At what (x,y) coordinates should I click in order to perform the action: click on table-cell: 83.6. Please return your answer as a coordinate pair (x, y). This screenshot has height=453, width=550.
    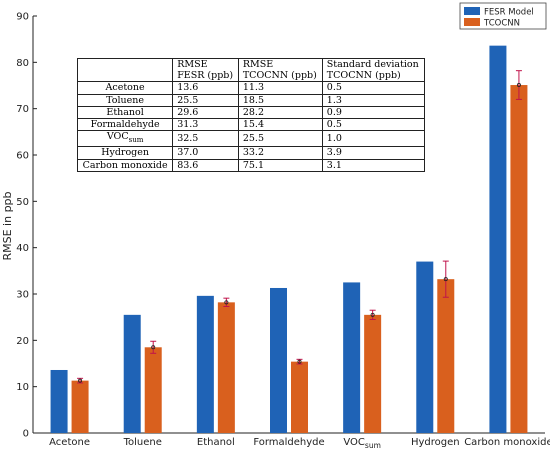
    Looking at the image, I should click on (205, 165).